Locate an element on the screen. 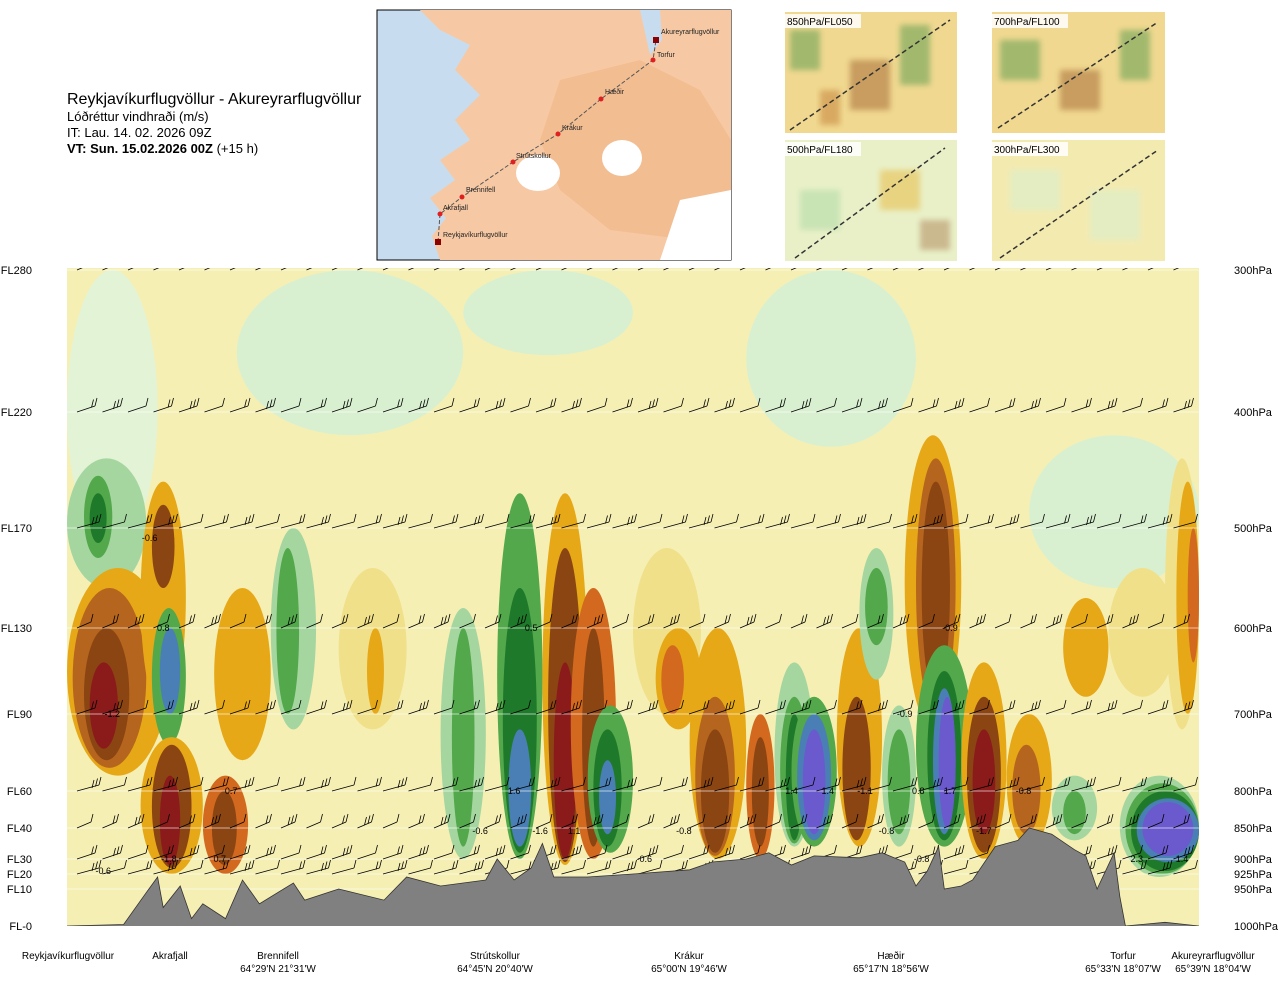  map-label: Hæðir is located at coordinates (615, 92).